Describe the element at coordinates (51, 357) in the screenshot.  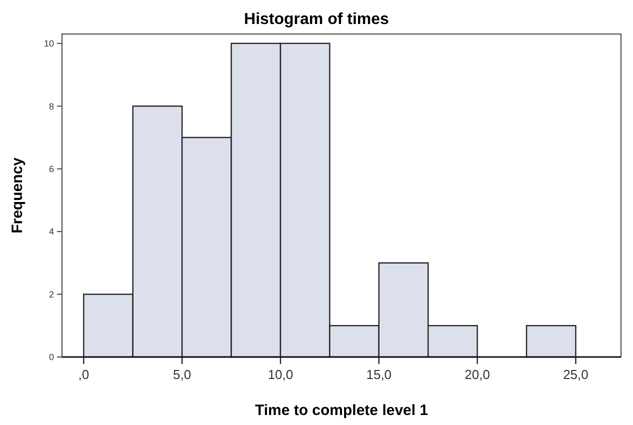
I see `y-tick-label: 0` at that location.